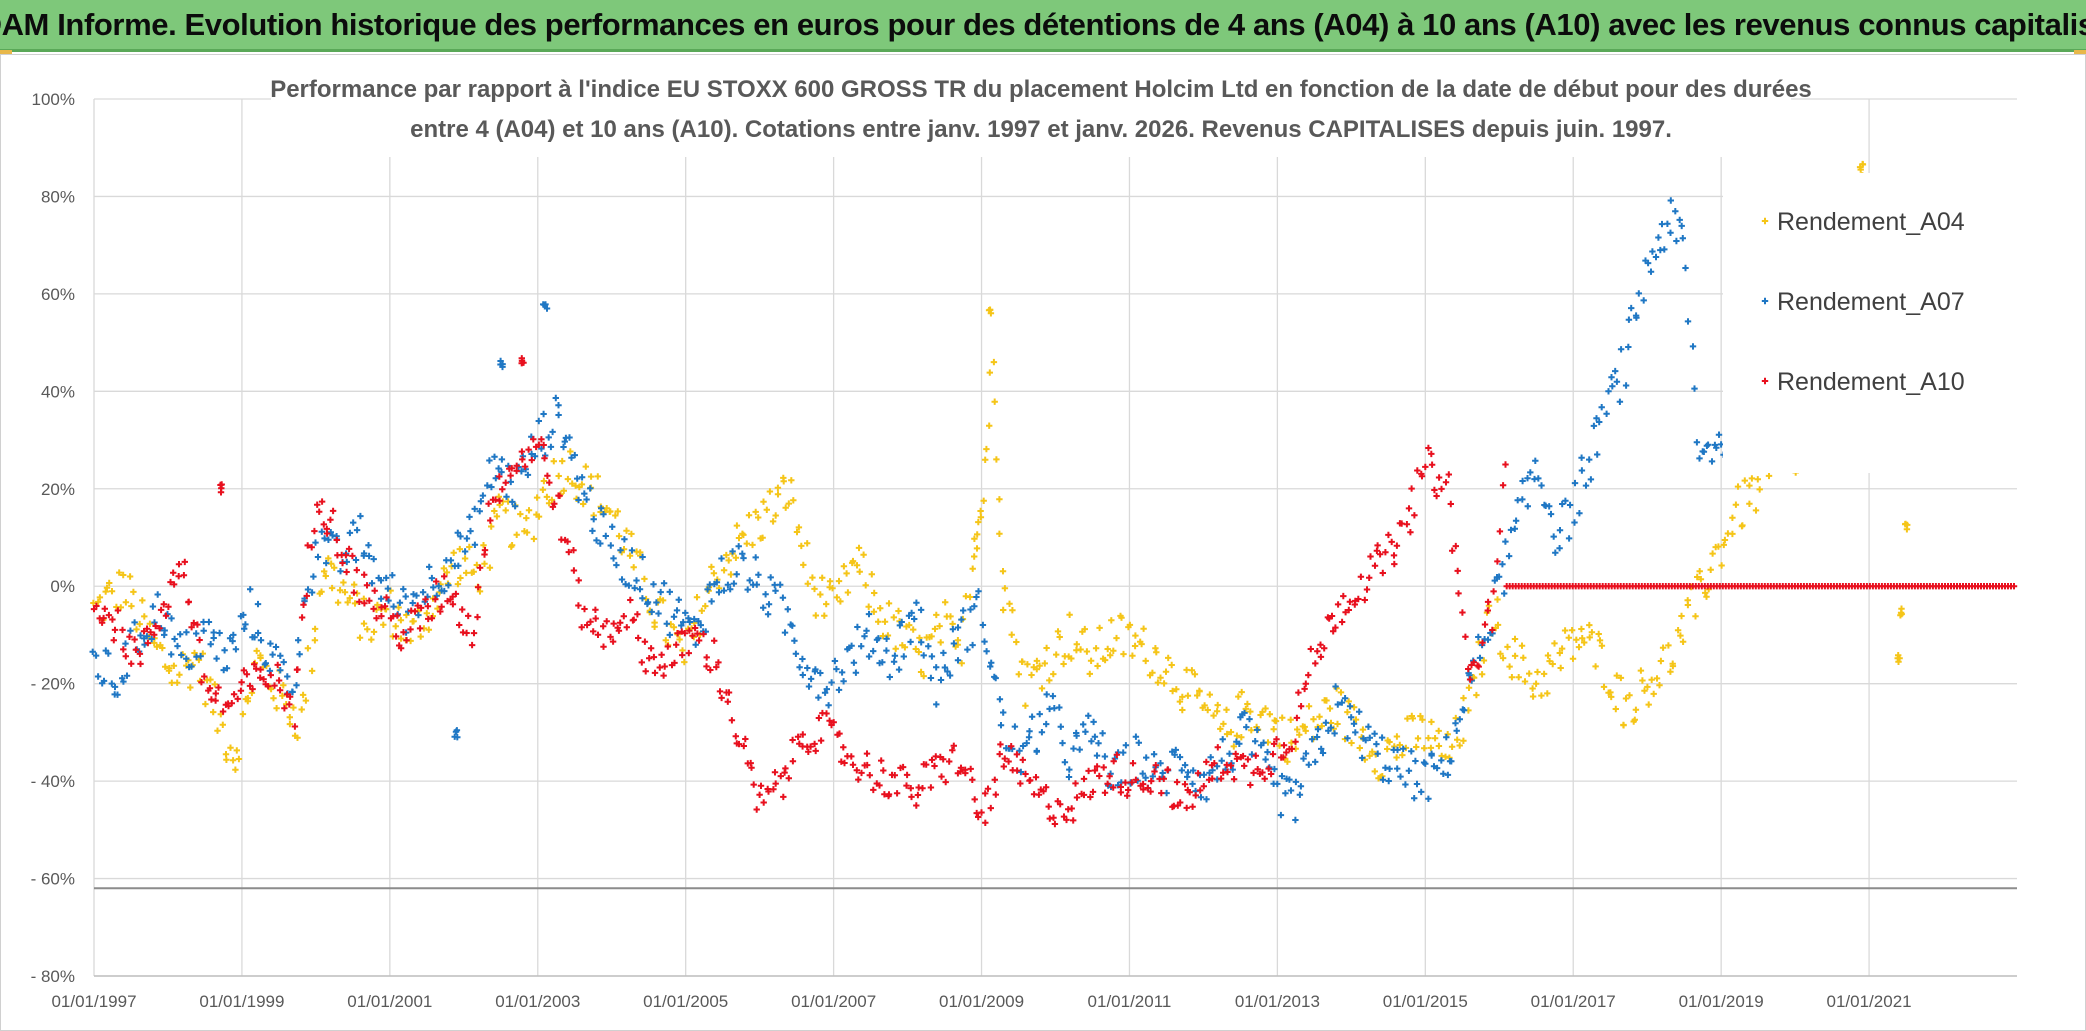 This screenshot has width=2086, height=1031. I want to click on x-tick-label: 01/01/2017, so click(1573, 1001).